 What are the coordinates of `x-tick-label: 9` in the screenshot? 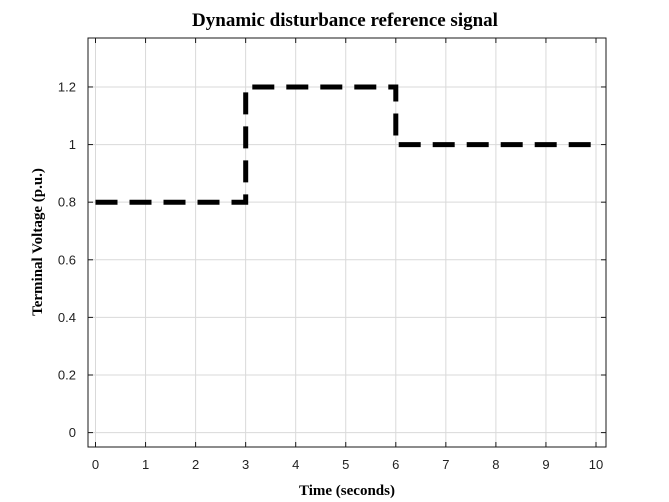 It's located at (545, 464).